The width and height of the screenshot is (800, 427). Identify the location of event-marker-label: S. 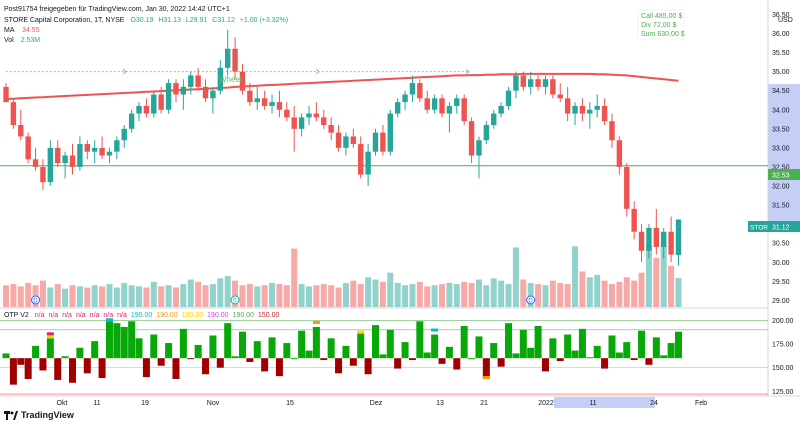
(235, 302).